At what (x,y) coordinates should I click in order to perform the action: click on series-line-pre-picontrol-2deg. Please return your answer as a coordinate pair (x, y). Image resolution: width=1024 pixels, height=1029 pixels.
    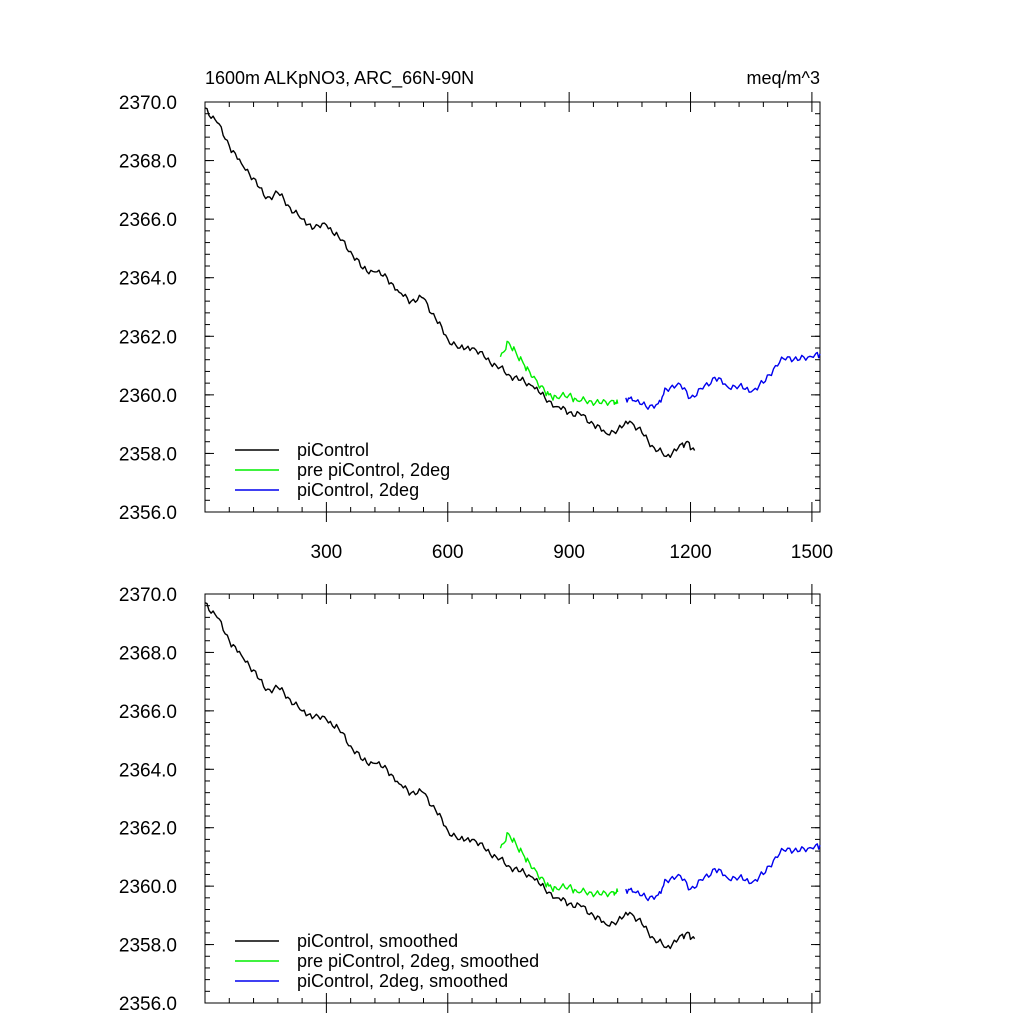
    Looking at the image, I should click on (559, 373).